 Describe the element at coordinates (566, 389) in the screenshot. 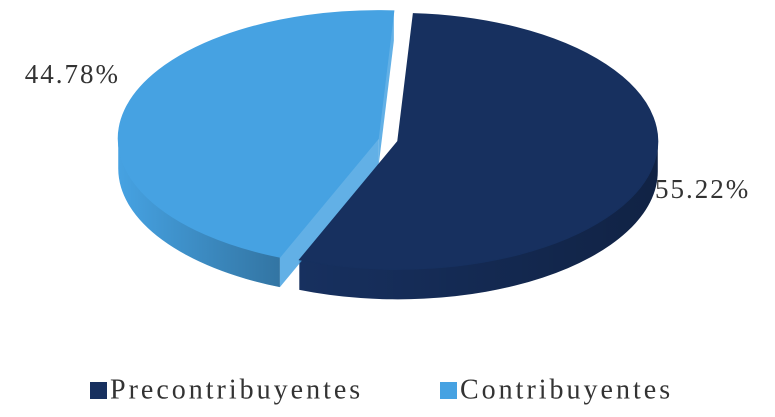

I see `legend-label: Contribuyentes` at that location.